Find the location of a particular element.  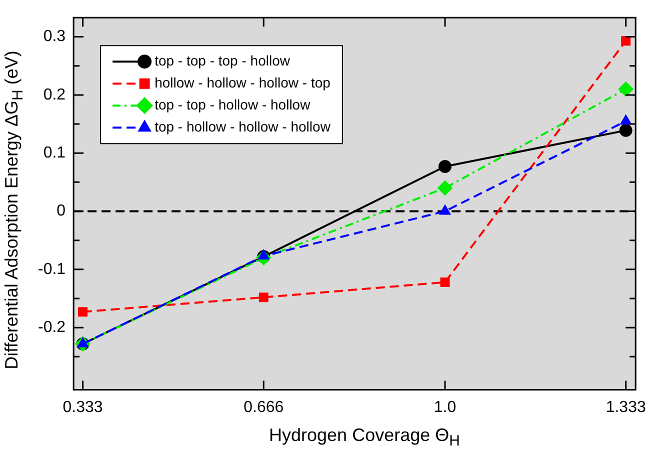

x-tick-label: 1.333 is located at coordinates (626, 407).